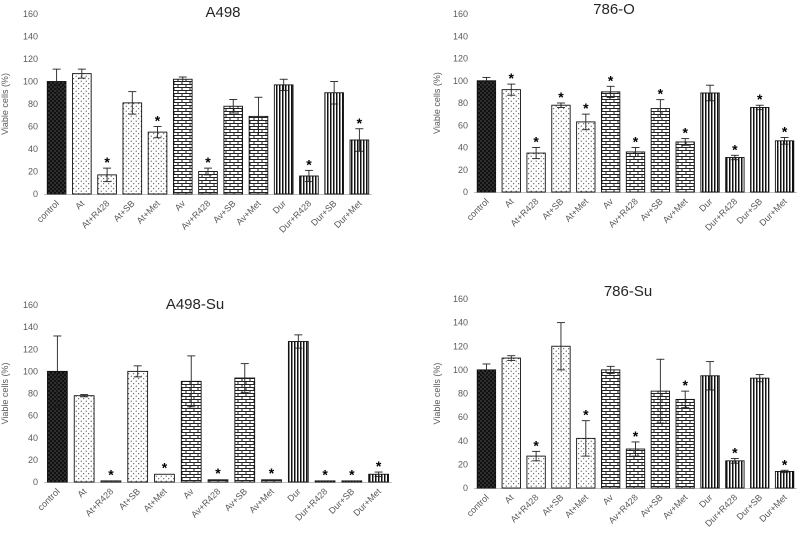  I want to click on x-tick-label: Av+SB, so click(236, 499).